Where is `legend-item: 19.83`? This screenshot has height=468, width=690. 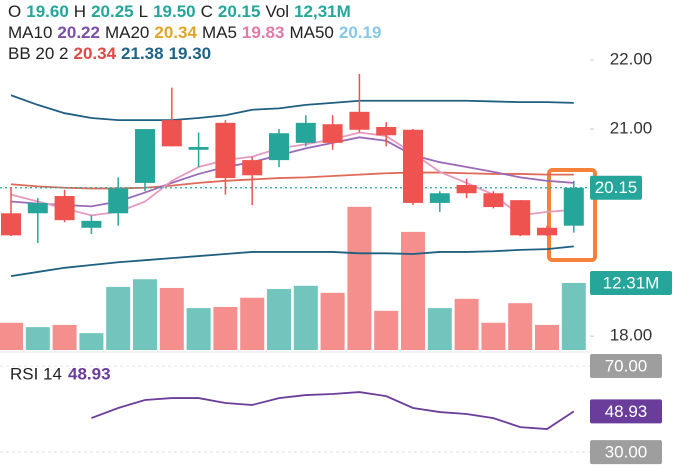 legend-item: 19.83 is located at coordinates (263, 32).